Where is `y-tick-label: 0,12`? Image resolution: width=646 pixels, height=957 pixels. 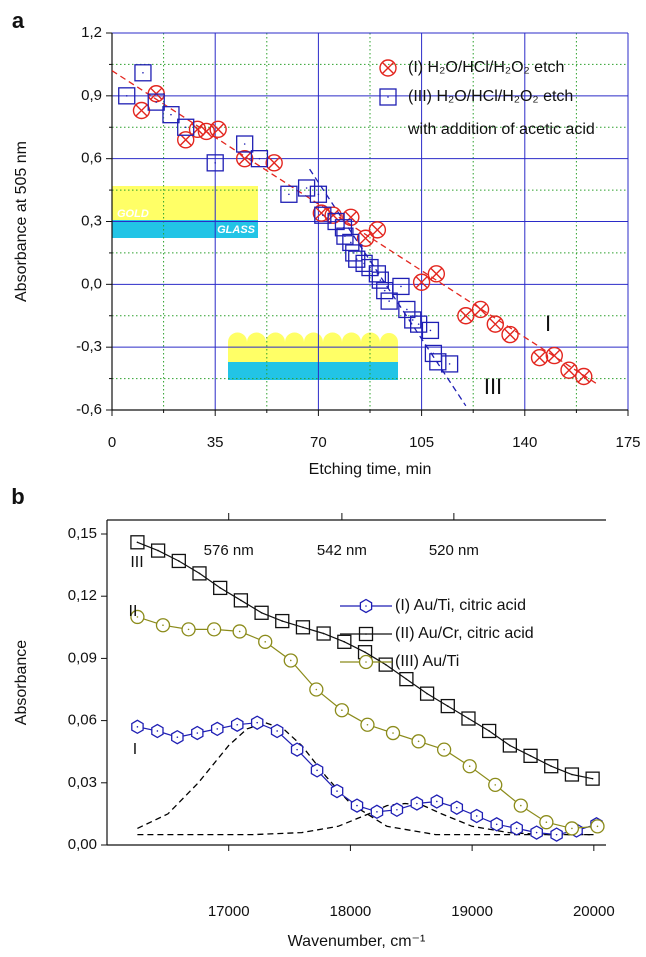 y-tick-label: 0,12 is located at coordinates (82, 595).